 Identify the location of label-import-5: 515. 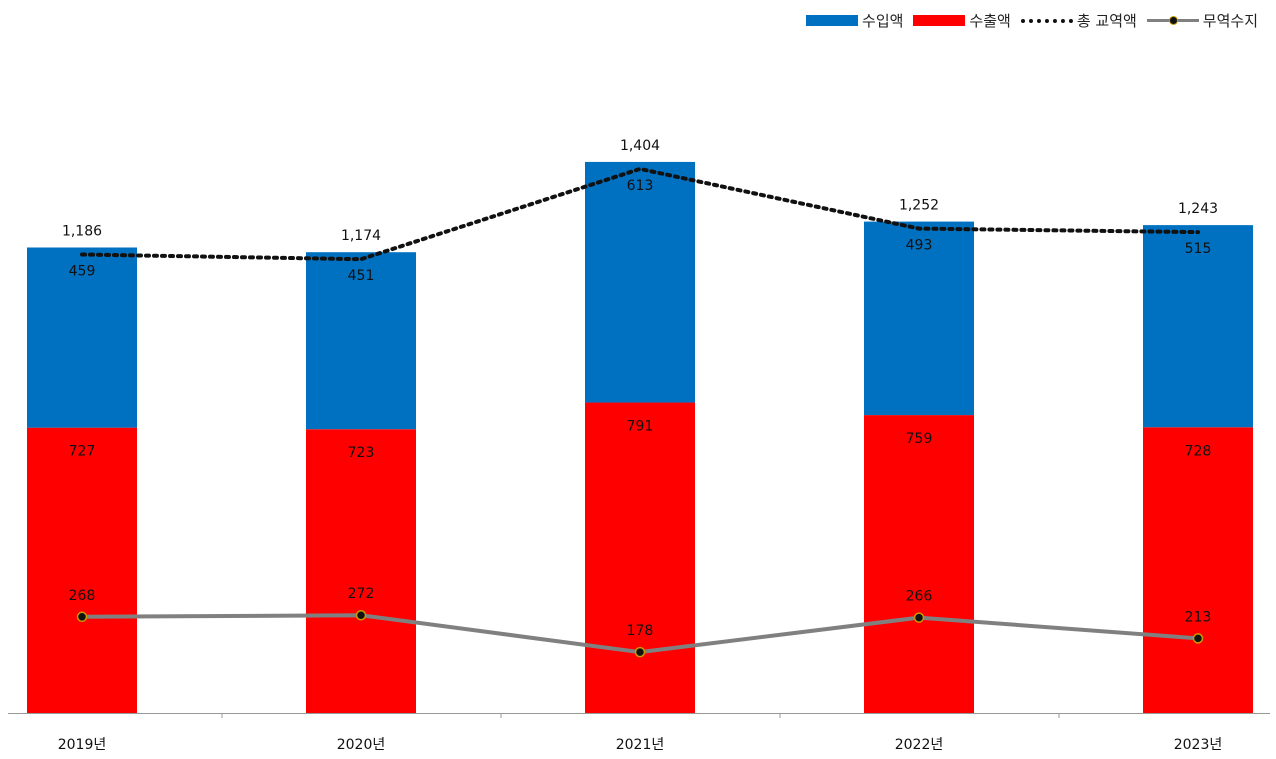
(1198, 249).